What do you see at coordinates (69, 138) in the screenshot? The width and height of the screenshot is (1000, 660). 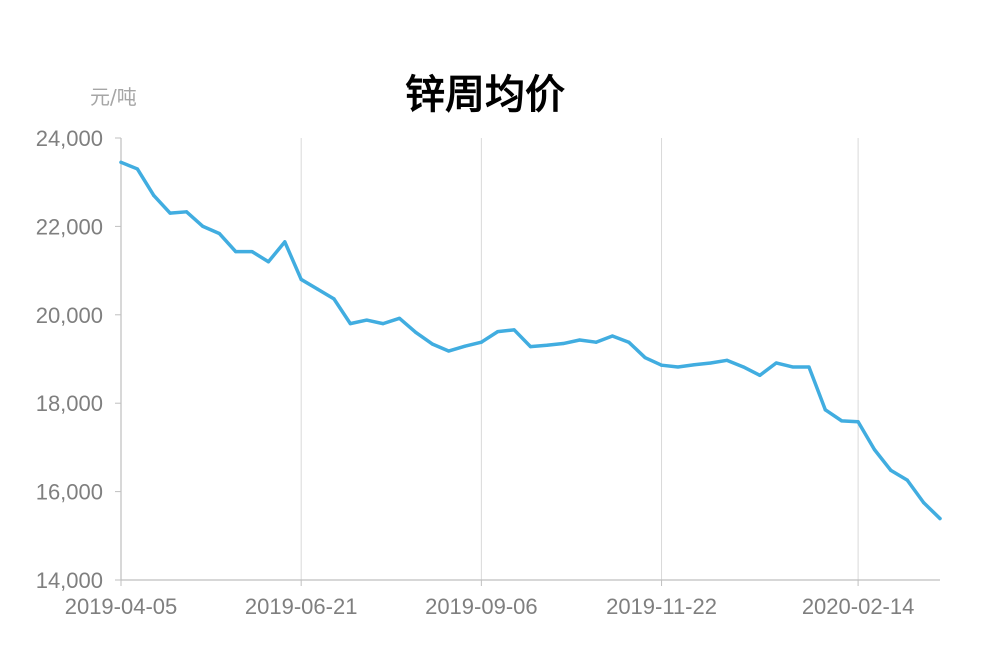 I see `y-tick-label: 24,000` at bounding box center [69, 138].